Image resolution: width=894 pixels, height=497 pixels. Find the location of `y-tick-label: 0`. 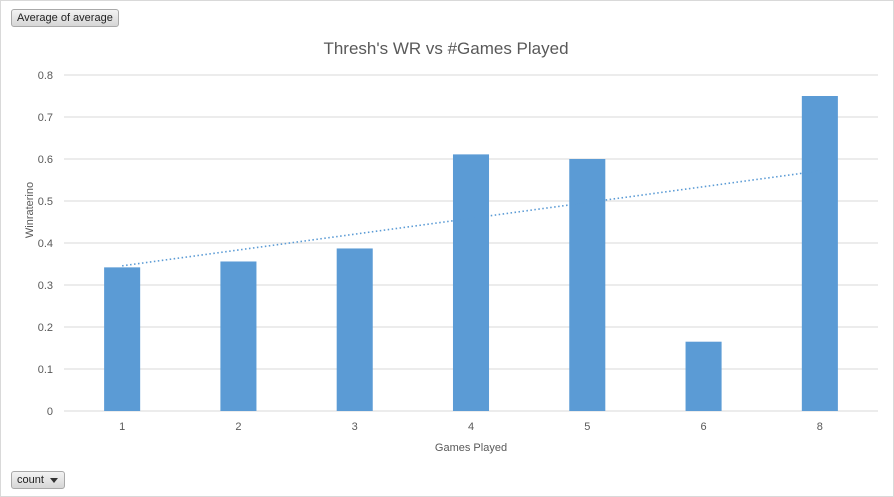

y-tick-label: 0 is located at coordinates (50, 412).